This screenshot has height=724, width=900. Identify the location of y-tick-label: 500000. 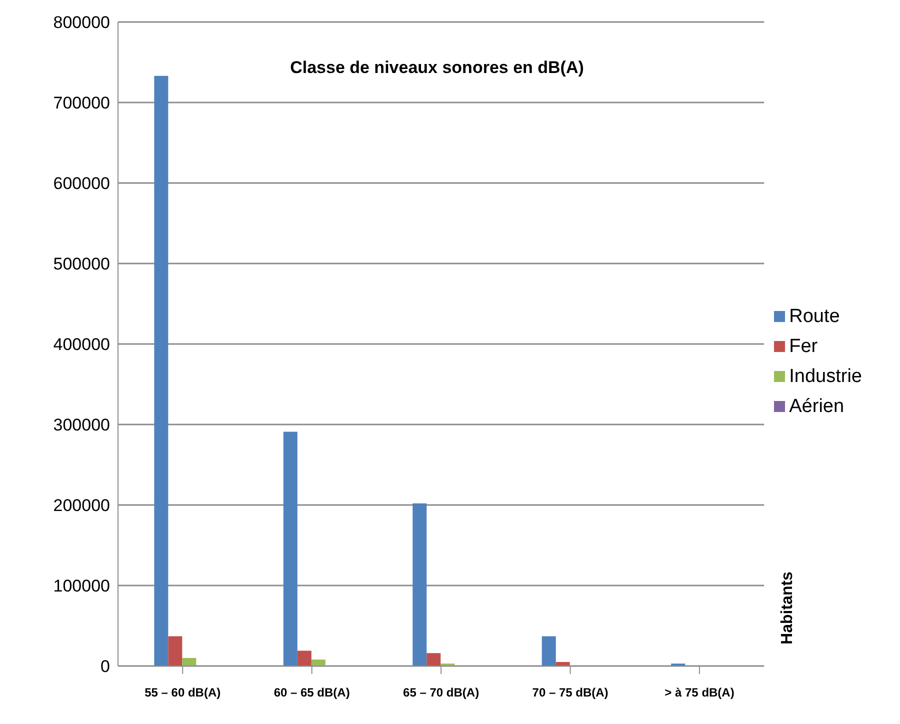
(81, 264).